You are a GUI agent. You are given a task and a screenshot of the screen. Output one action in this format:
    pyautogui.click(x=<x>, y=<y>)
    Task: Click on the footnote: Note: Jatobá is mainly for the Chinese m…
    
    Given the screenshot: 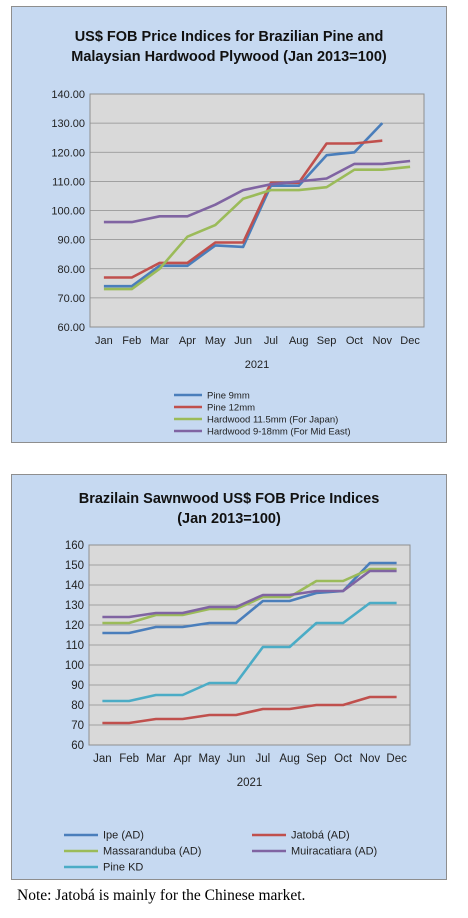 What is the action you would take?
    pyautogui.click(x=161, y=895)
    